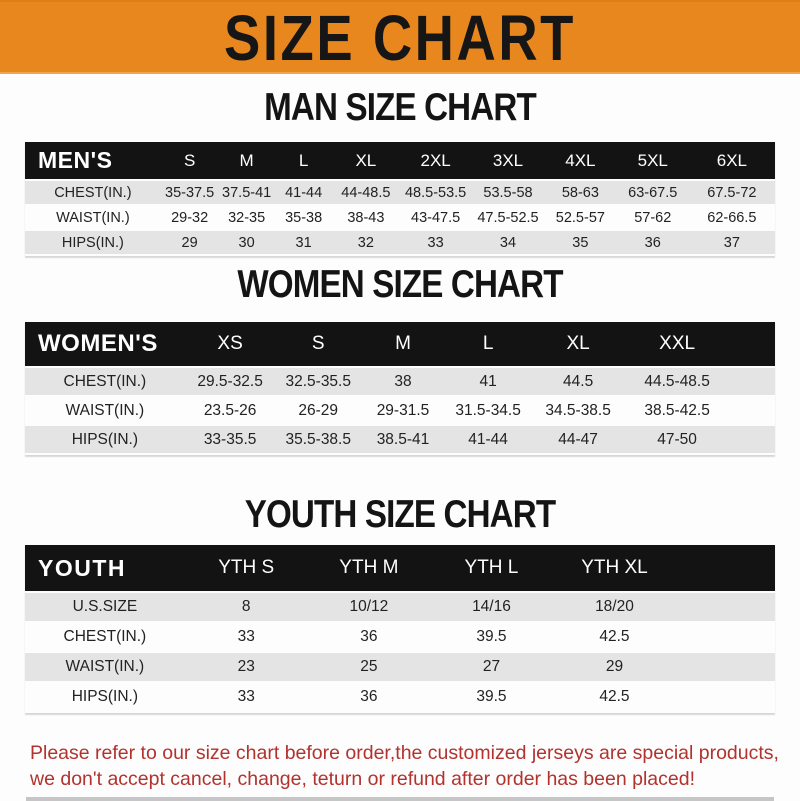 This screenshot has width=800, height=801. Describe the element at coordinates (488, 381) in the screenshot. I see `size-cell: 41` at that location.